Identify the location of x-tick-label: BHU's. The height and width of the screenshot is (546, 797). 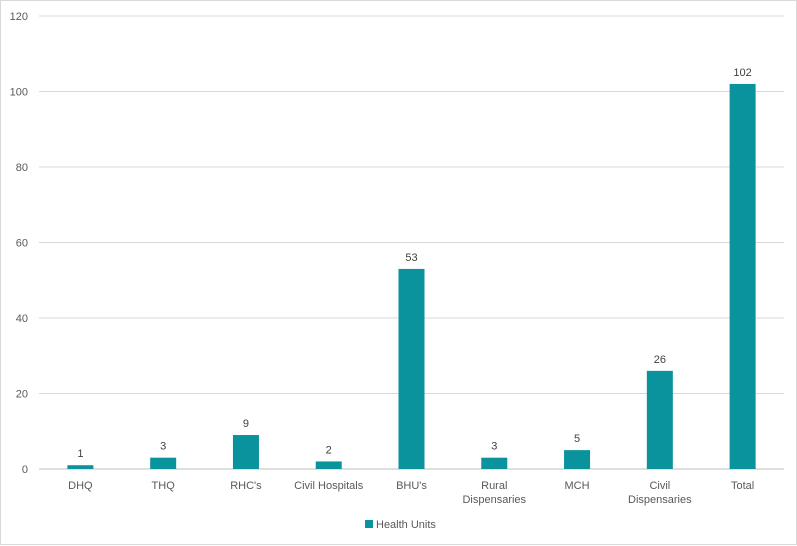
(411, 486).